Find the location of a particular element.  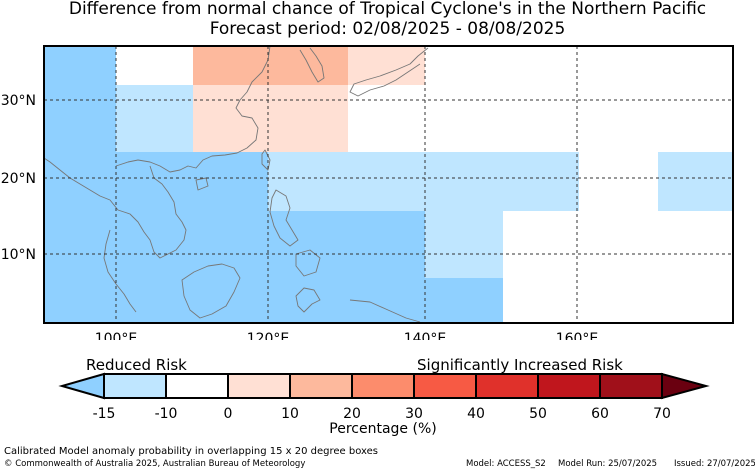

lon-tick-120: 120°E is located at coordinates (268, 335).